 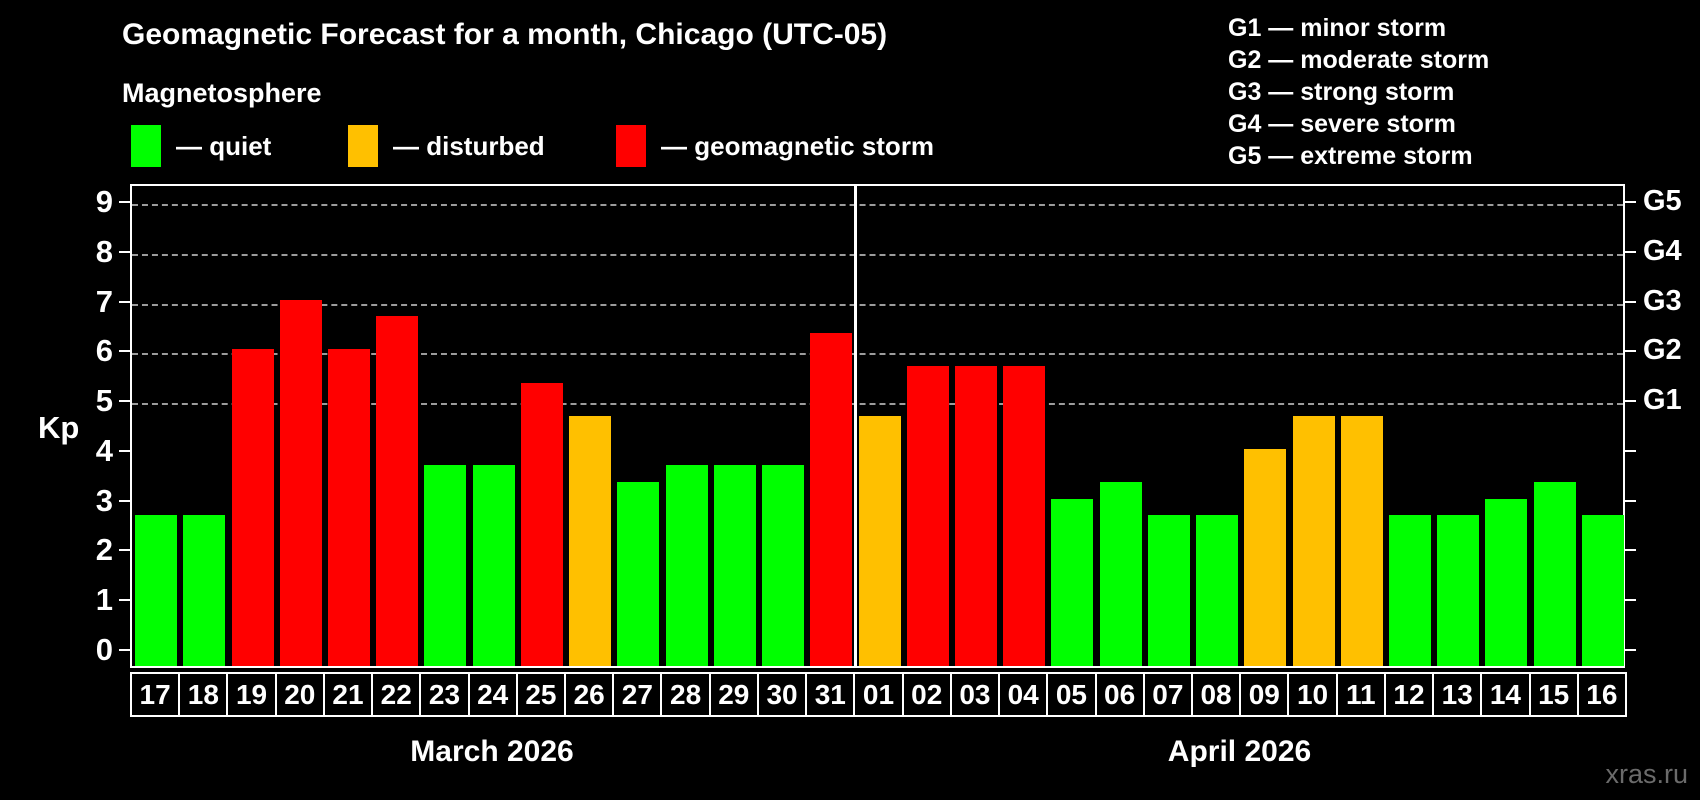 What do you see at coordinates (104, 649) in the screenshot?
I see `y-axis-label-0: 0` at bounding box center [104, 649].